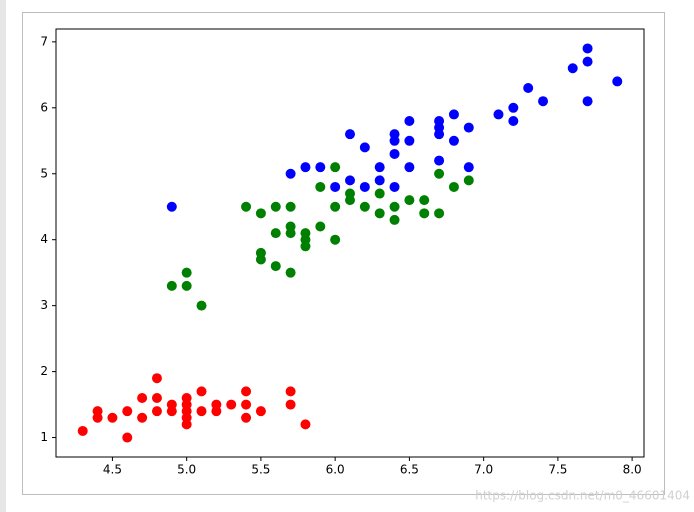 The image size is (694, 512). I want to click on x-tick-label: 7.5, so click(557, 470).